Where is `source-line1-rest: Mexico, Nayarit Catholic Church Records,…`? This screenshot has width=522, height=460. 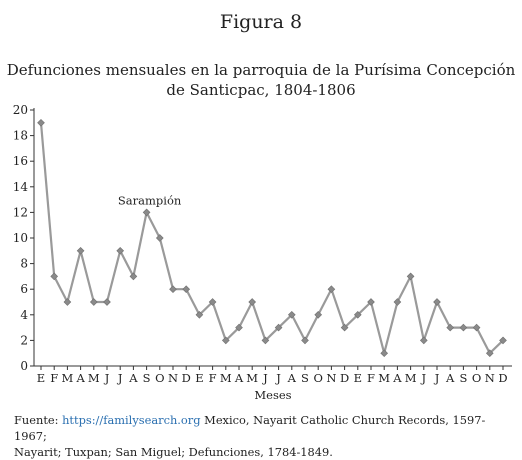
source-line1-rest: Mexico, Nayarit Catholic Church Records,… is located at coordinates (250, 428).